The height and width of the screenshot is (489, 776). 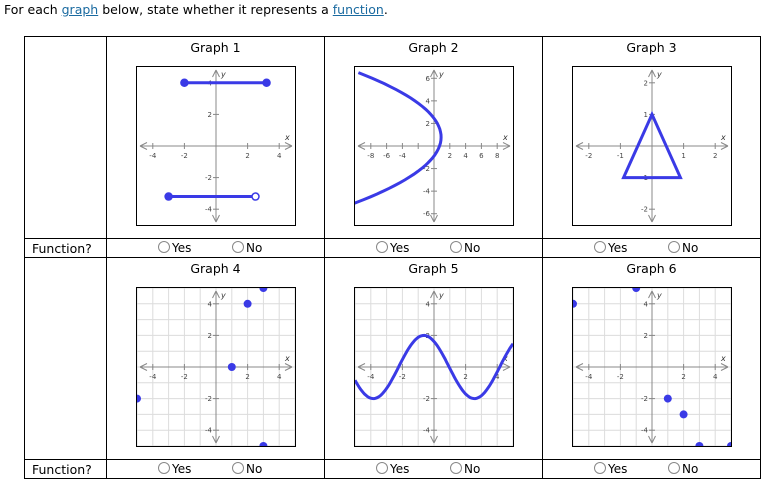 I want to click on function-link: function, so click(x=358, y=9).